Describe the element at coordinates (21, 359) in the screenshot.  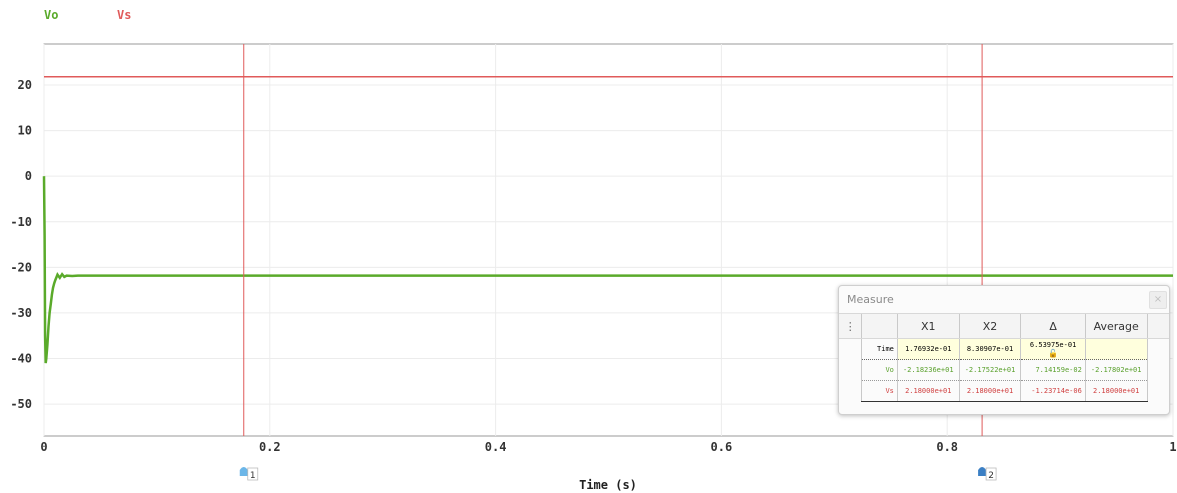
I see `y-tick-label: -40` at that location.